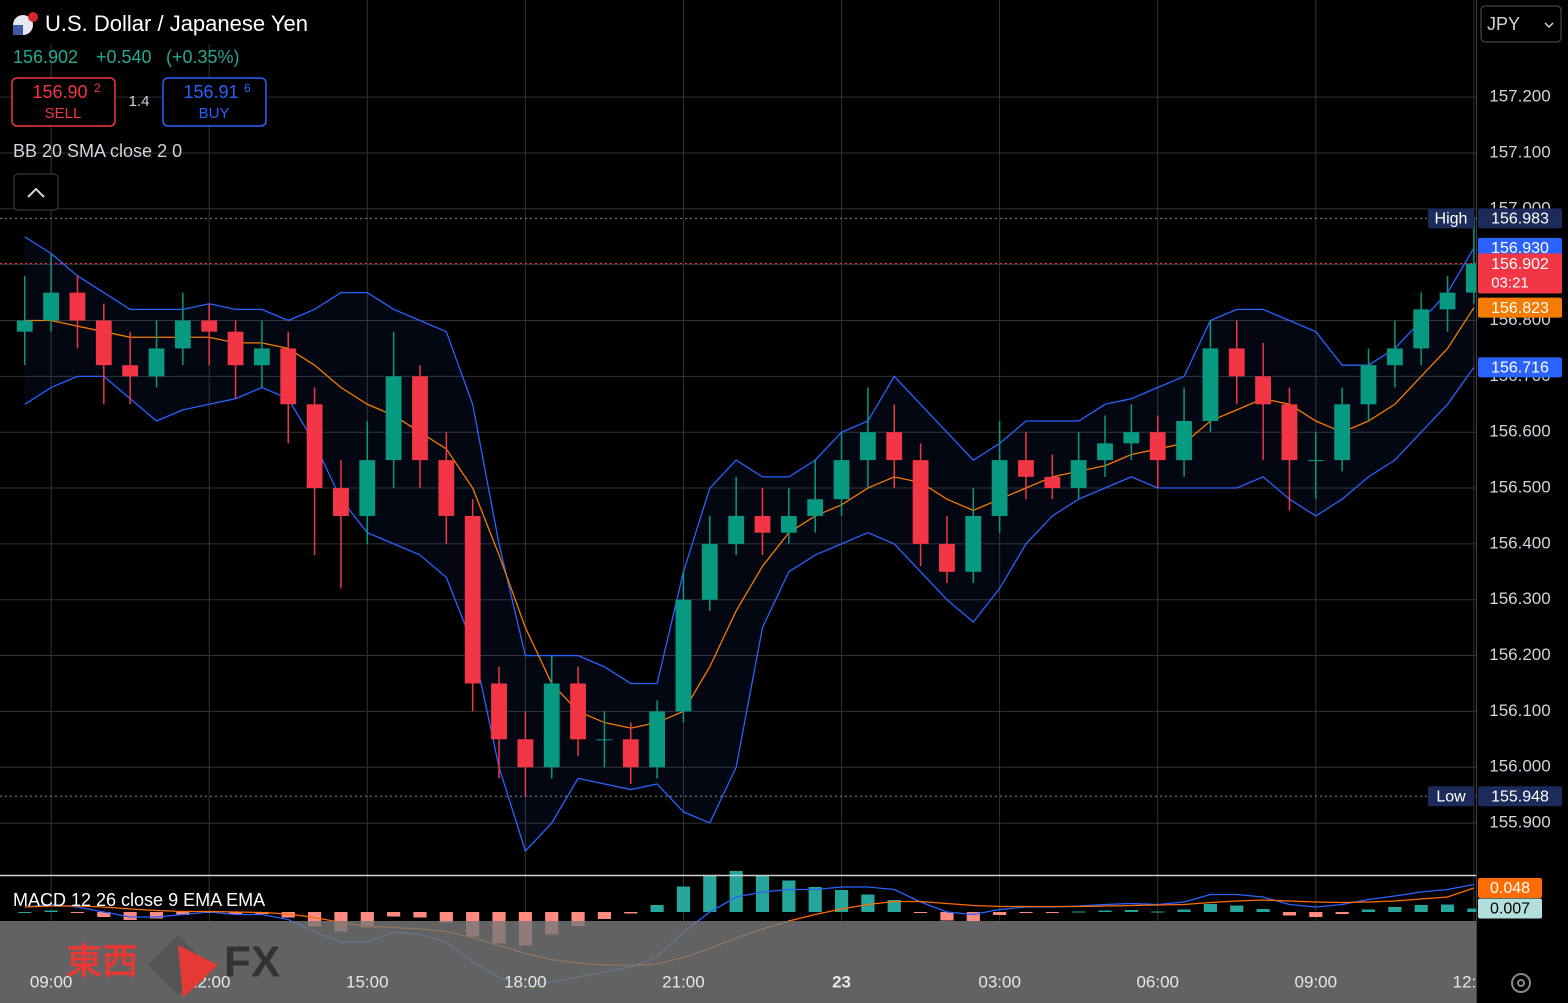 This screenshot has width=1568, height=1003. Describe the element at coordinates (1510, 283) in the screenshot. I see `countdown: 03:21` at that location.